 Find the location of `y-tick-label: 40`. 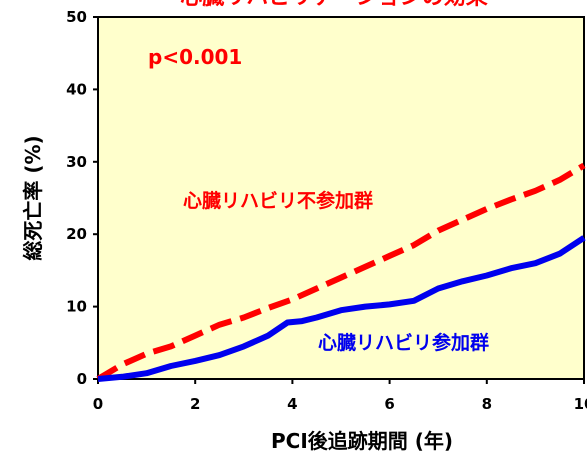

y-tick-label: 40 is located at coordinates (76, 89).